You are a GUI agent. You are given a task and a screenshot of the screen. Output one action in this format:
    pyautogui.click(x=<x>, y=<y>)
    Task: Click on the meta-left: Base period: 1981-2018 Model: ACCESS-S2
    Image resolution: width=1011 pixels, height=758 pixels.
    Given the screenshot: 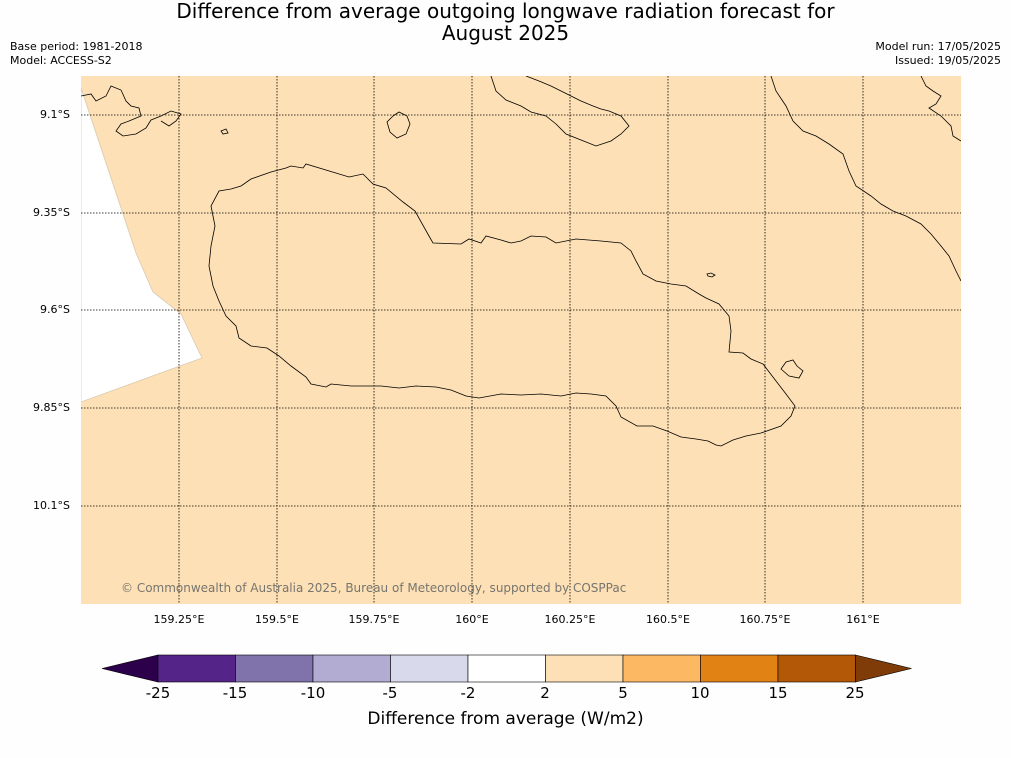 What is the action you would take?
    pyautogui.click(x=76, y=54)
    